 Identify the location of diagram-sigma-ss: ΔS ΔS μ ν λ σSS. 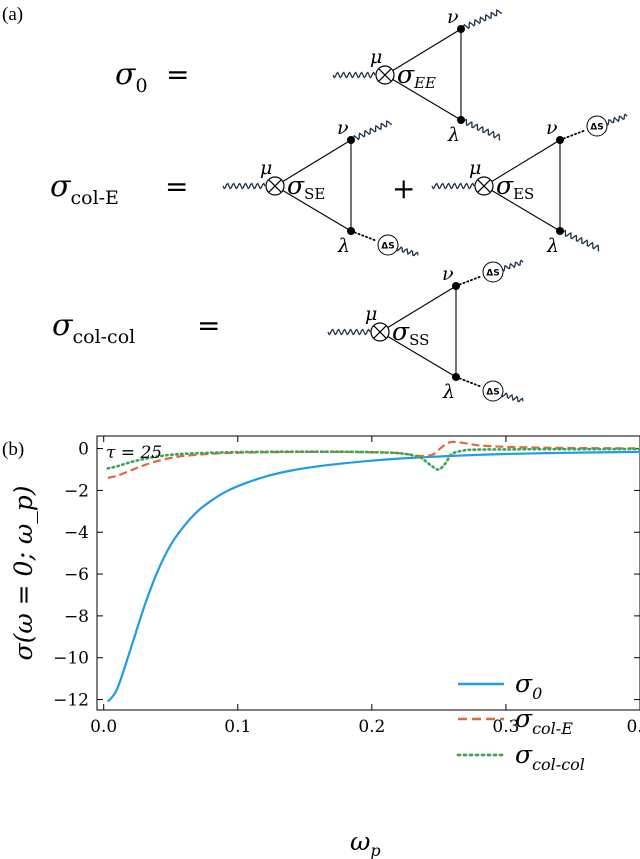
(425, 331).